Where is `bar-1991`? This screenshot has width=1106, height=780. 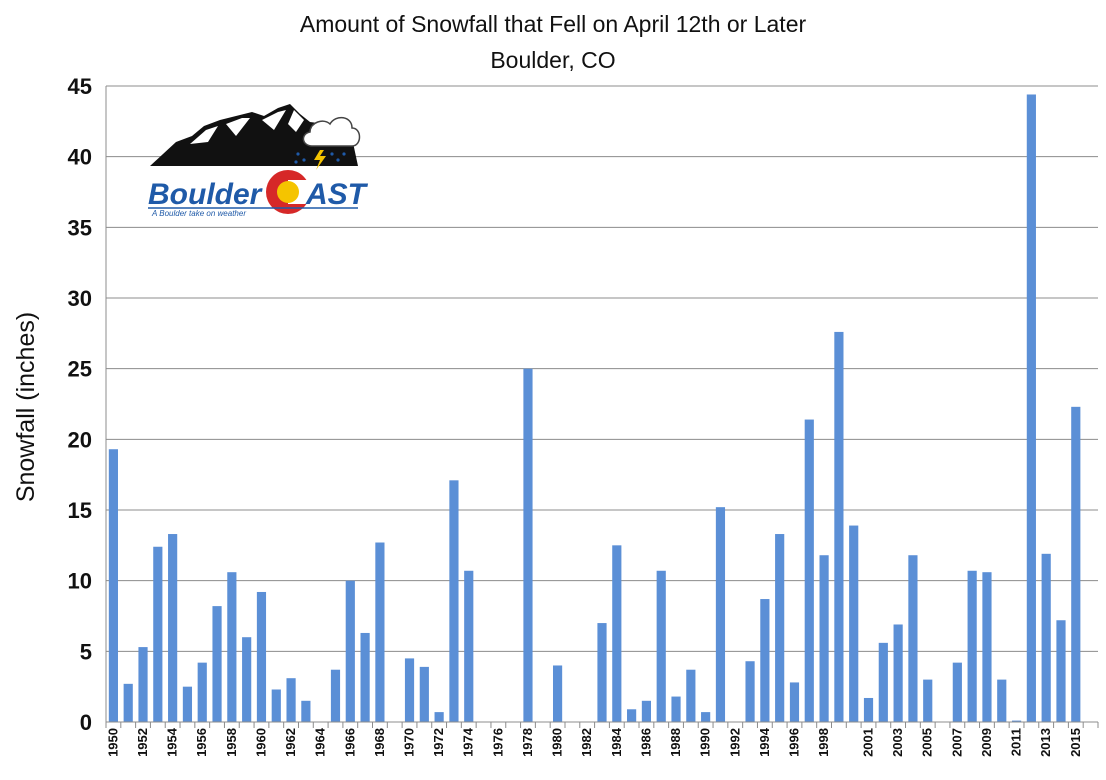
bar-1991 is located at coordinates (720, 614).